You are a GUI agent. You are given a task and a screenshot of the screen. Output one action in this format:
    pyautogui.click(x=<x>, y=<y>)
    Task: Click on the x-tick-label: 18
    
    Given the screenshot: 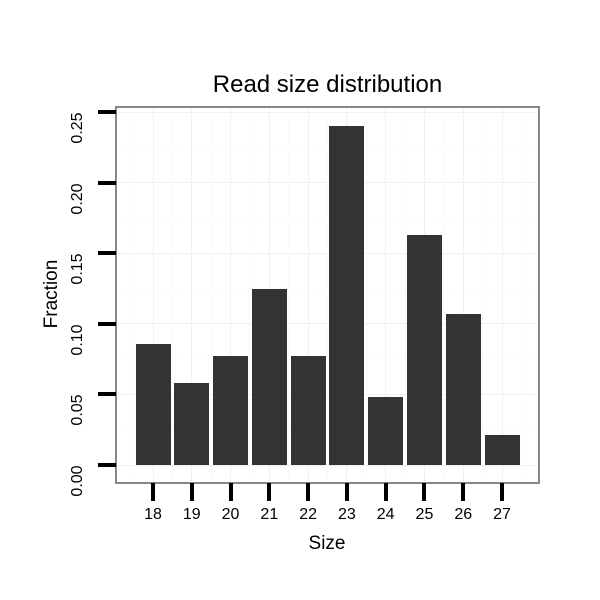 What is the action you would take?
    pyautogui.click(x=153, y=514)
    